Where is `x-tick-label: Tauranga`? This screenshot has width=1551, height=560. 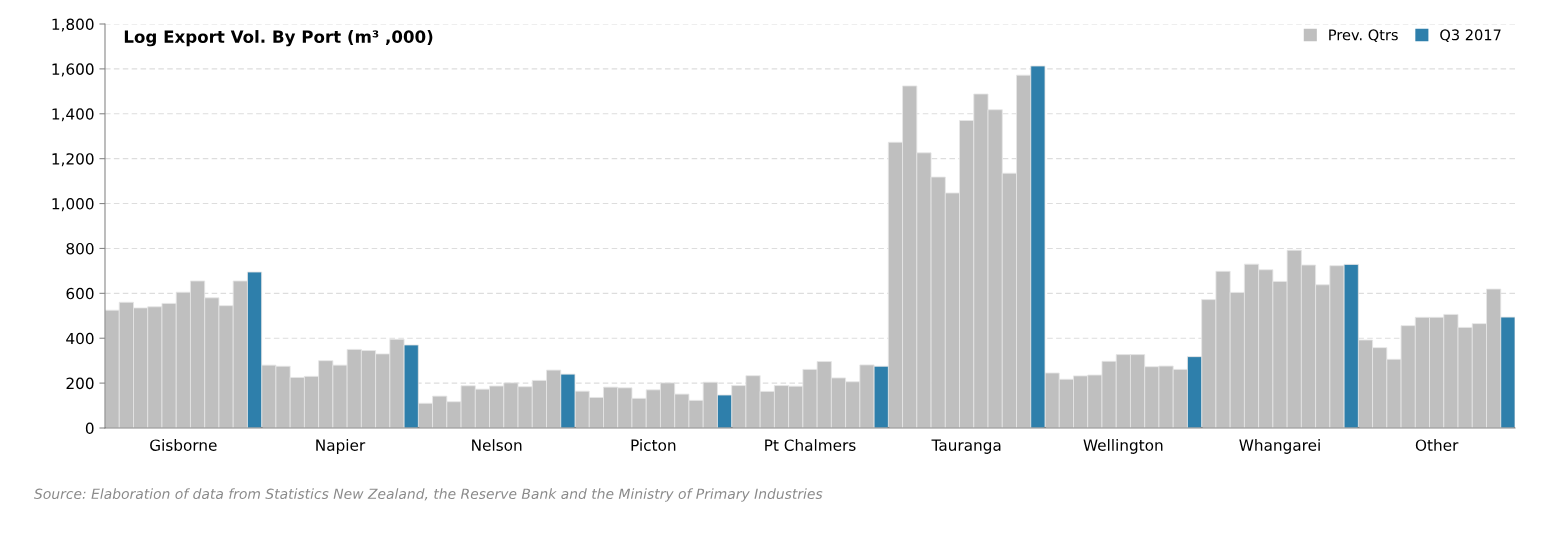 x-tick-label: Tauranga is located at coordinates (966, 446).